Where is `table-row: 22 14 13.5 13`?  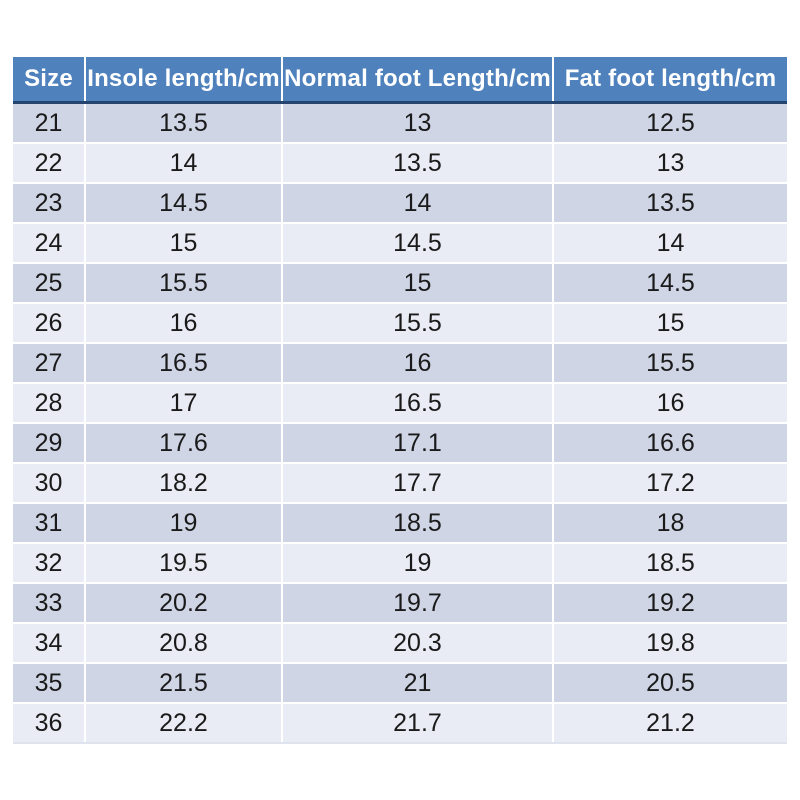 table-row: 22 14 13.5 13 is located at coordinates (400, 163).